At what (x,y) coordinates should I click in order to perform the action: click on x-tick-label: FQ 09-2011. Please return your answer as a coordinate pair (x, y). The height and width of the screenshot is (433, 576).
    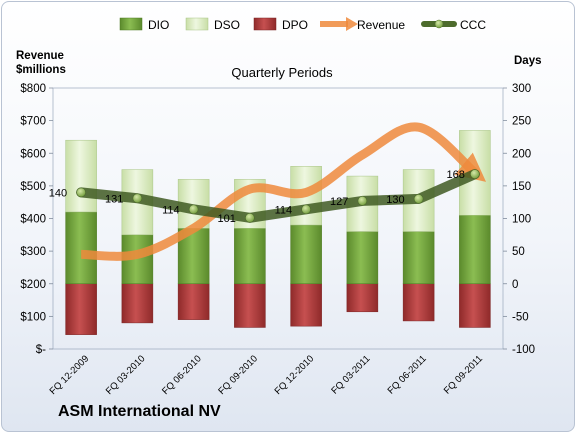
    Looking at the image, I should click on (463, 374).